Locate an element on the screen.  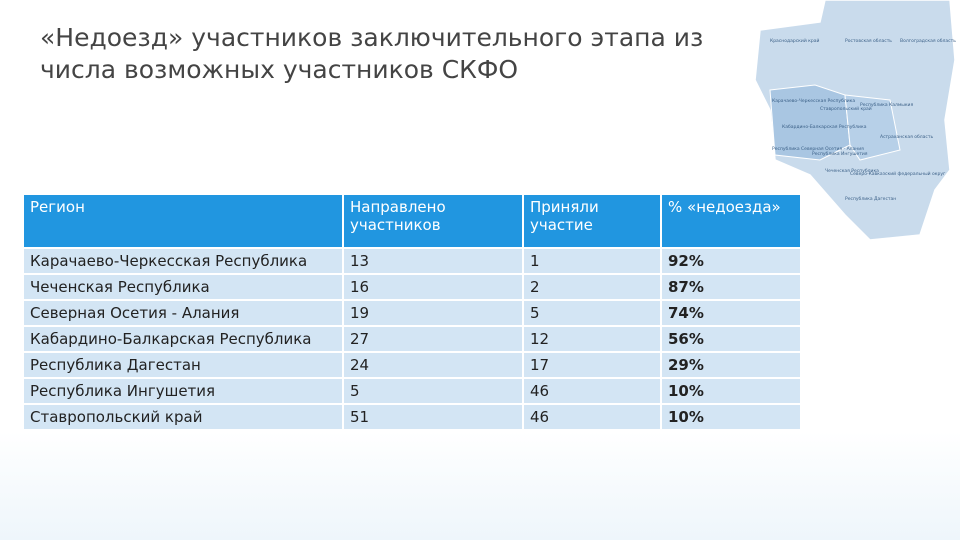
table-cell: 17 is located at coordinates (592, 365).